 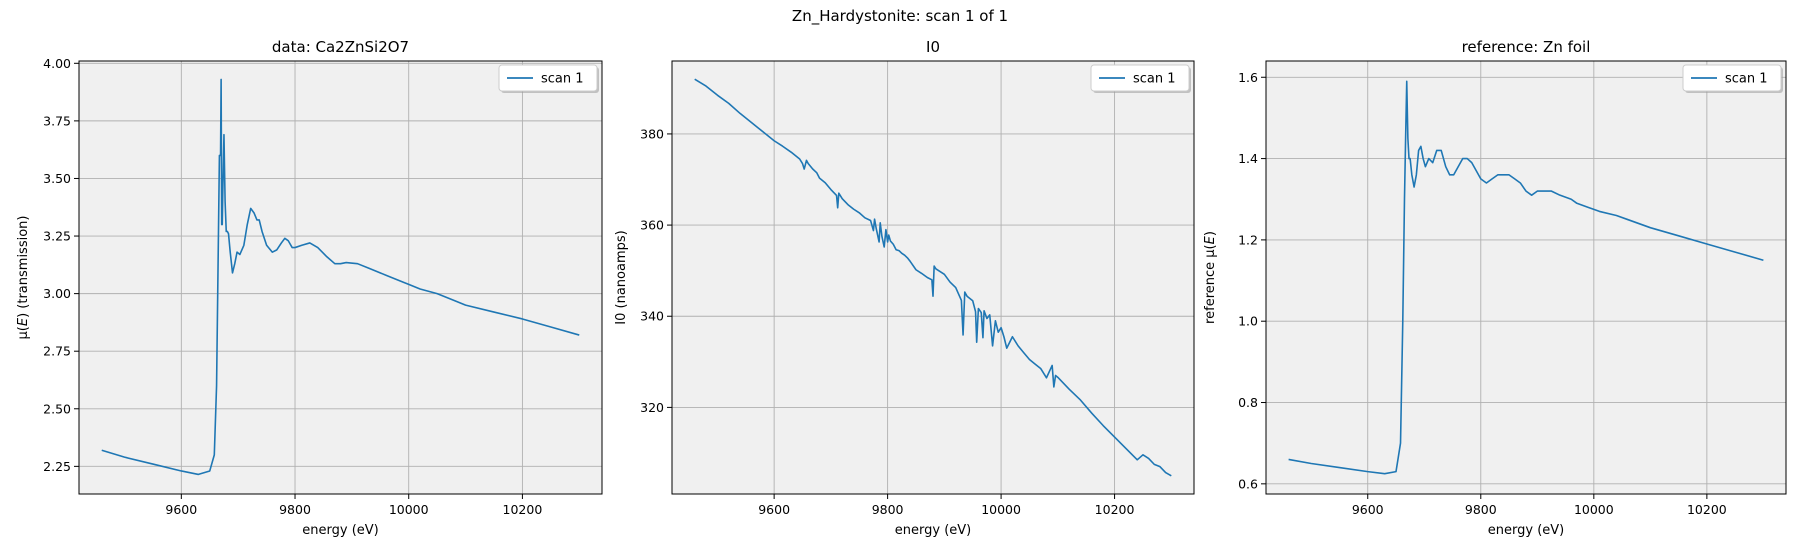 I want to click on y-axis-label-part: I0 (nanoamps), so click(x=621, y=277).